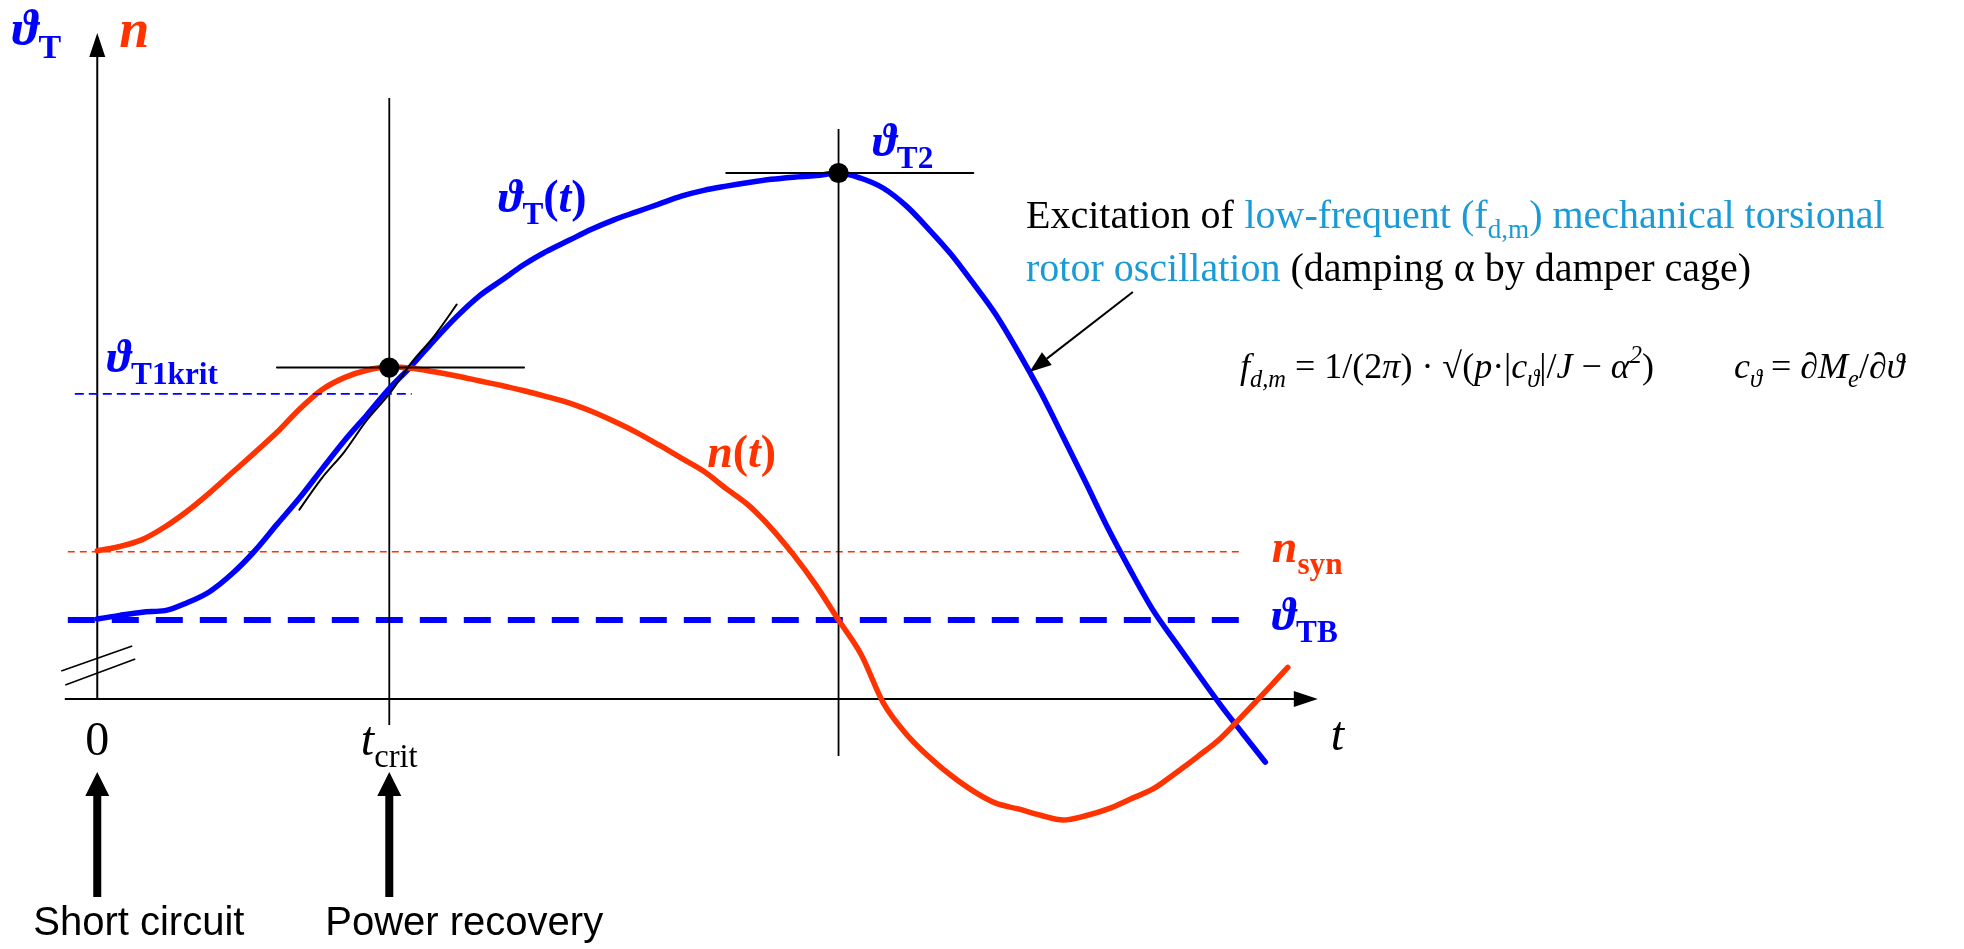 The height and width of the screenshot is (949, 1964). I want to click on annotation: ϑ$_{T2}$, so click(903, 145).